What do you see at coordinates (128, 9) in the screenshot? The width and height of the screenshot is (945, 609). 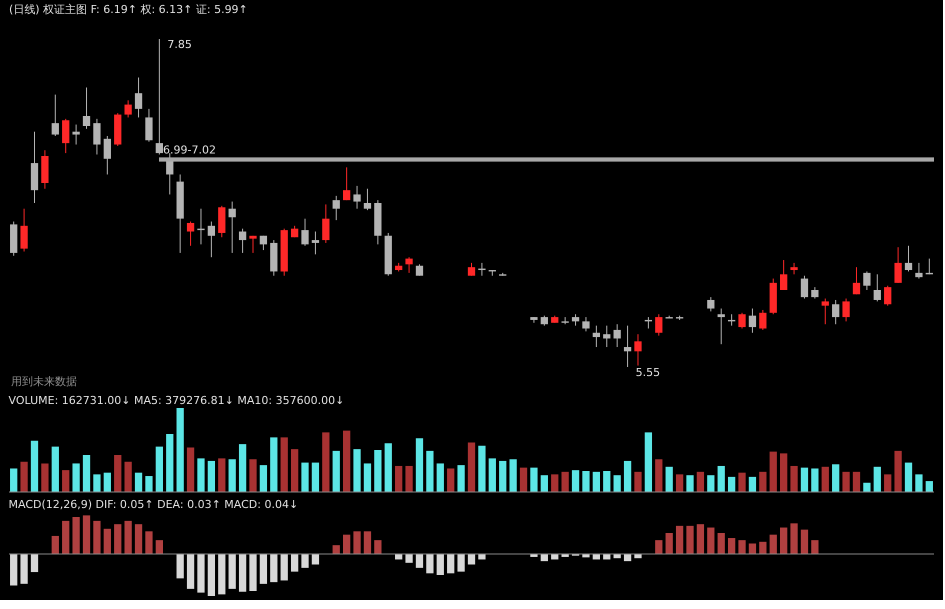 I see `chart-title: (日线) 权证主图 F: 6.19↑ 权: 6.13↑ 证: 5.99↑` at bounding box center [128, 9].